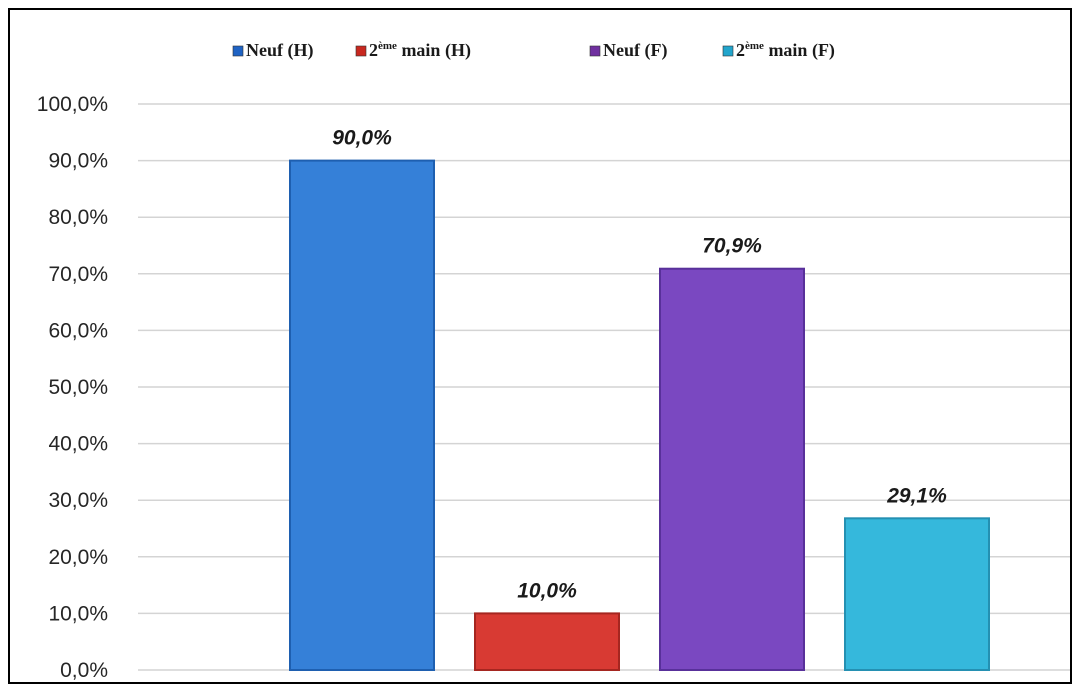  What do you see at coordinates (78, 613) in the screenshot?
I see `y-tick-label: 10,0%` at bounding box center [78, 613].